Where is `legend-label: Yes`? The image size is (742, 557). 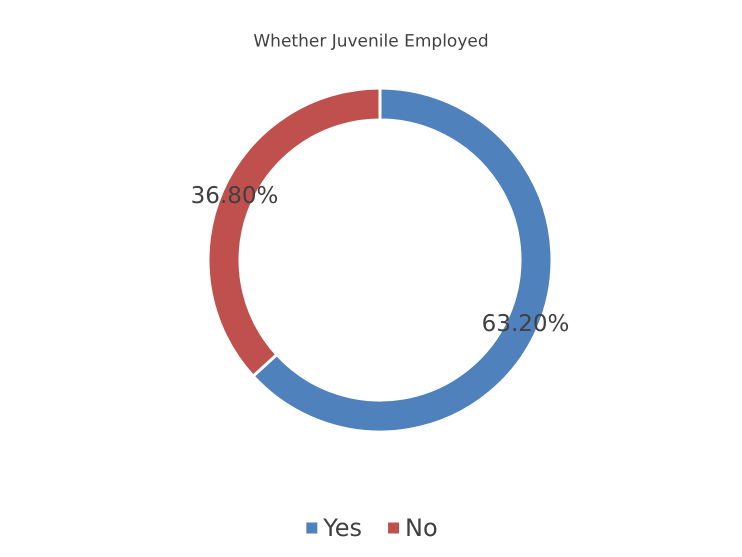 legend-label: Yes is located at coordinates (342, 528).